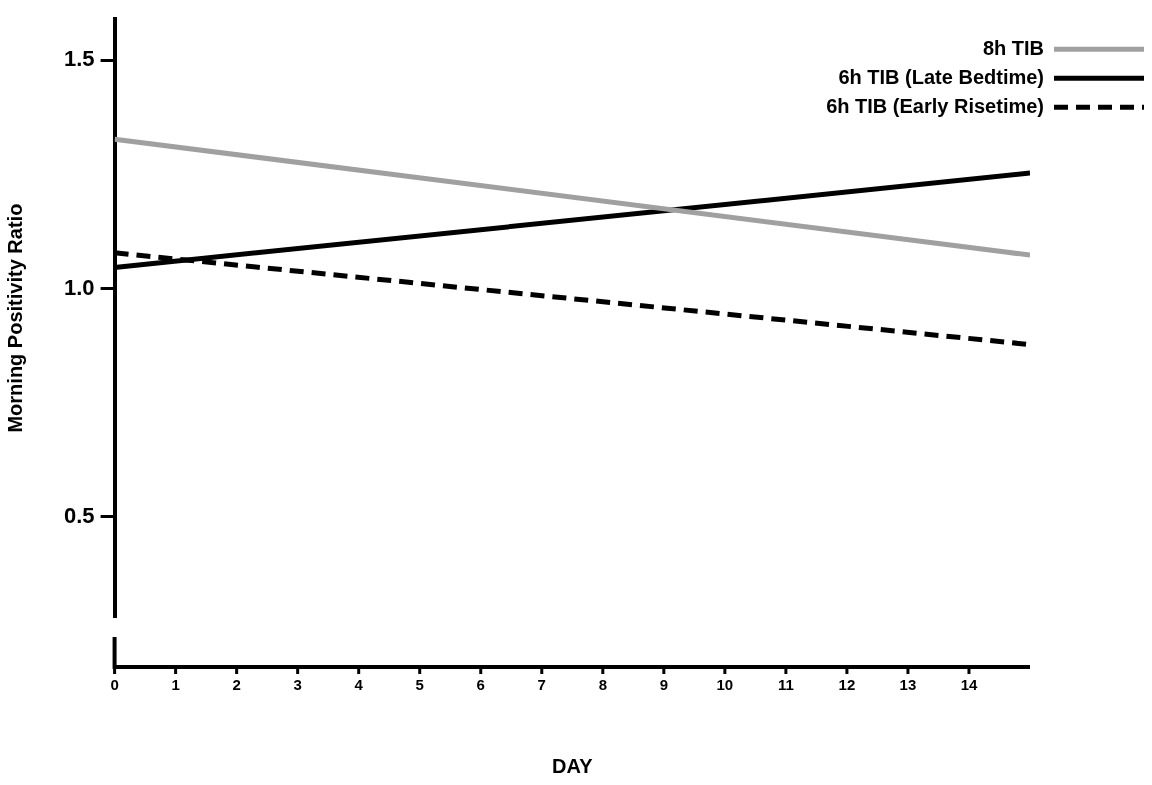 The image size is (1152, 785). What do you see at coordinates (785, 685) in the screenshot?
I see `x-tick-label: 11` at bounding box center [785, 685].